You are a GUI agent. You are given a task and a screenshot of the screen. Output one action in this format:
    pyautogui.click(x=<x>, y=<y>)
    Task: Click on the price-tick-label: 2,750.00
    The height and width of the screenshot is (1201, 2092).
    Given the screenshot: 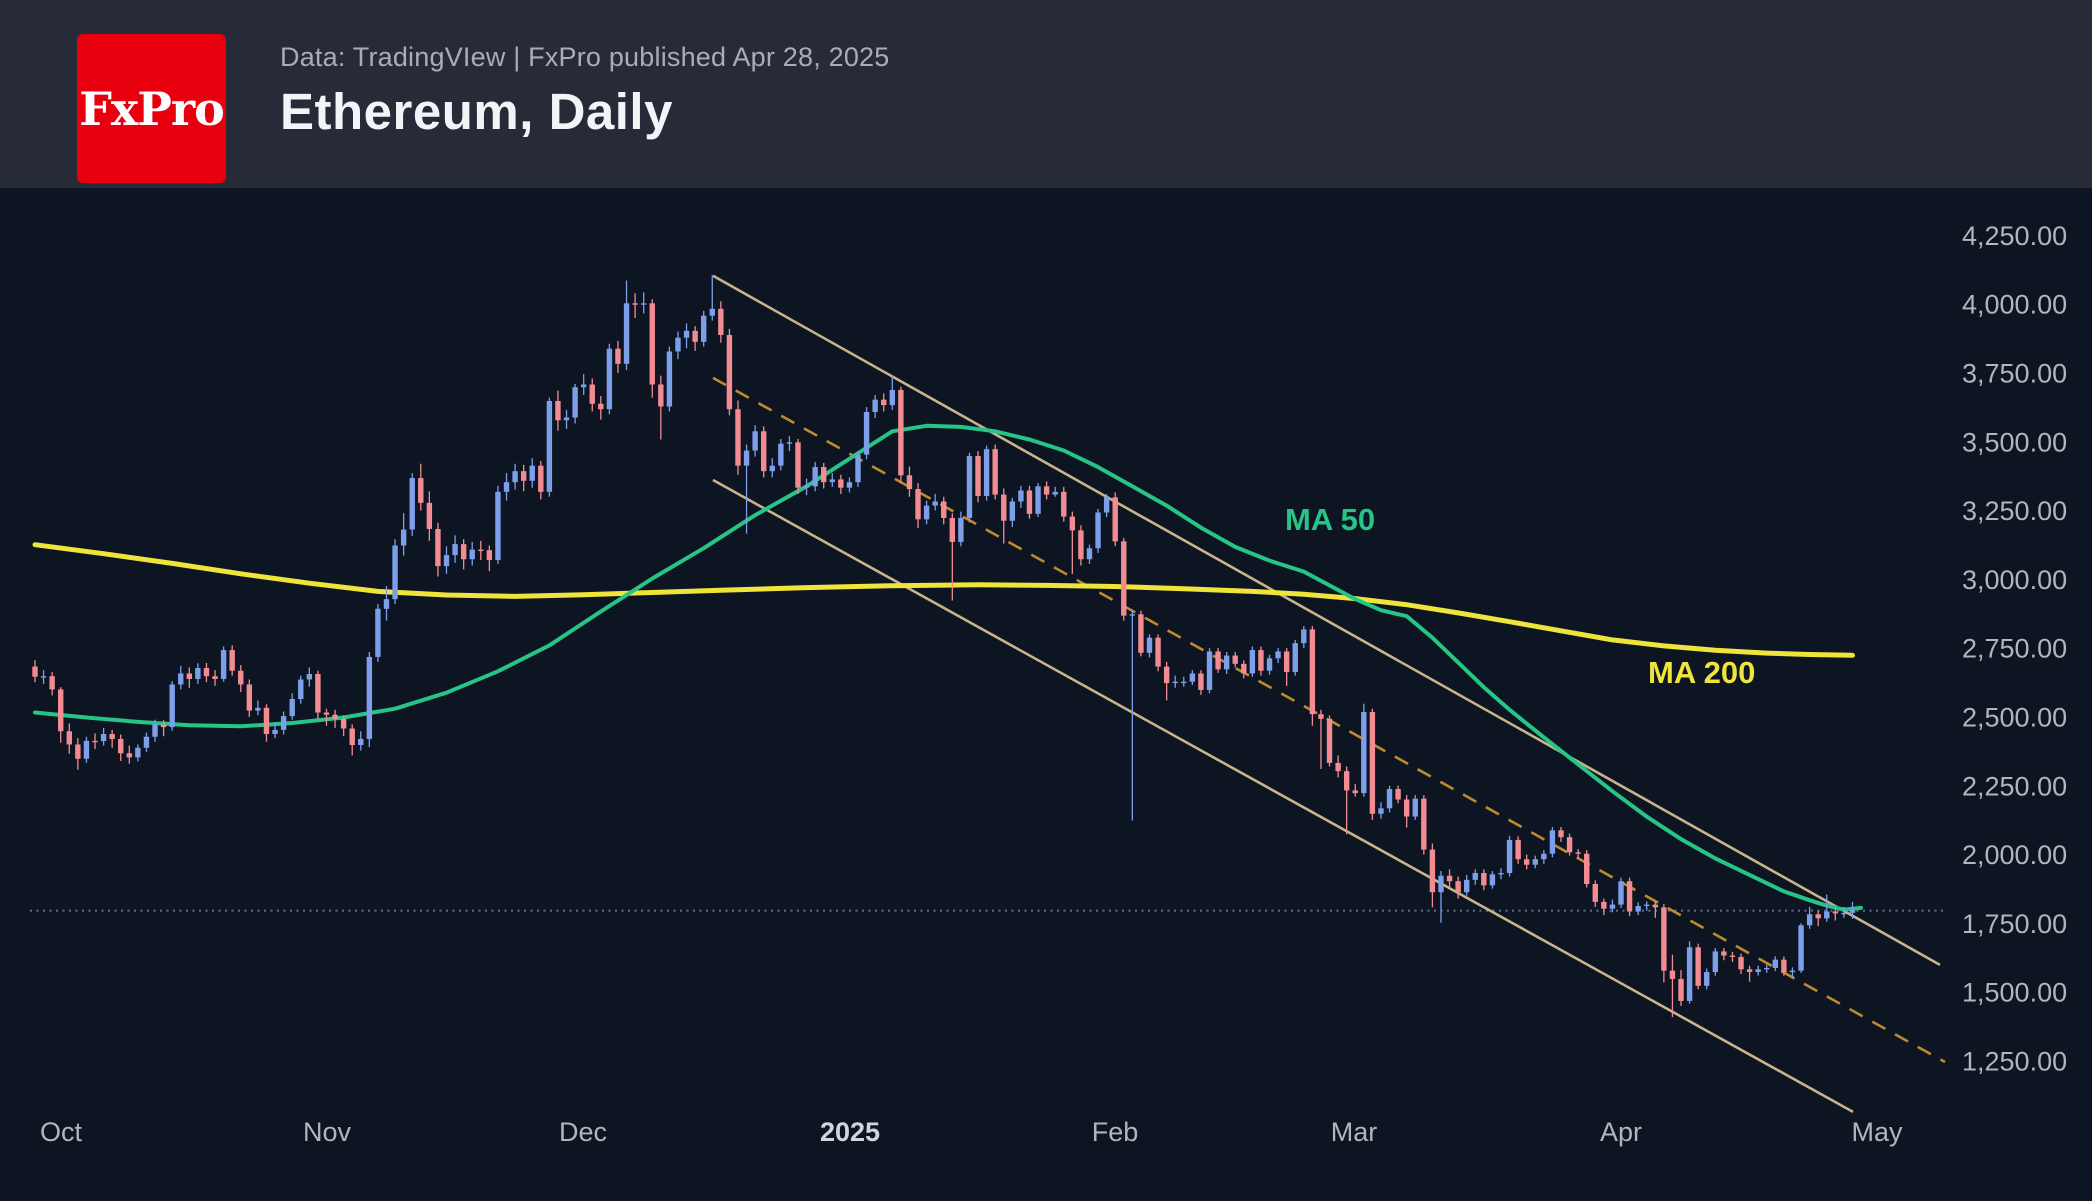 What is the action you would take?
    pyautogui.click(x=2014, y=649)
    